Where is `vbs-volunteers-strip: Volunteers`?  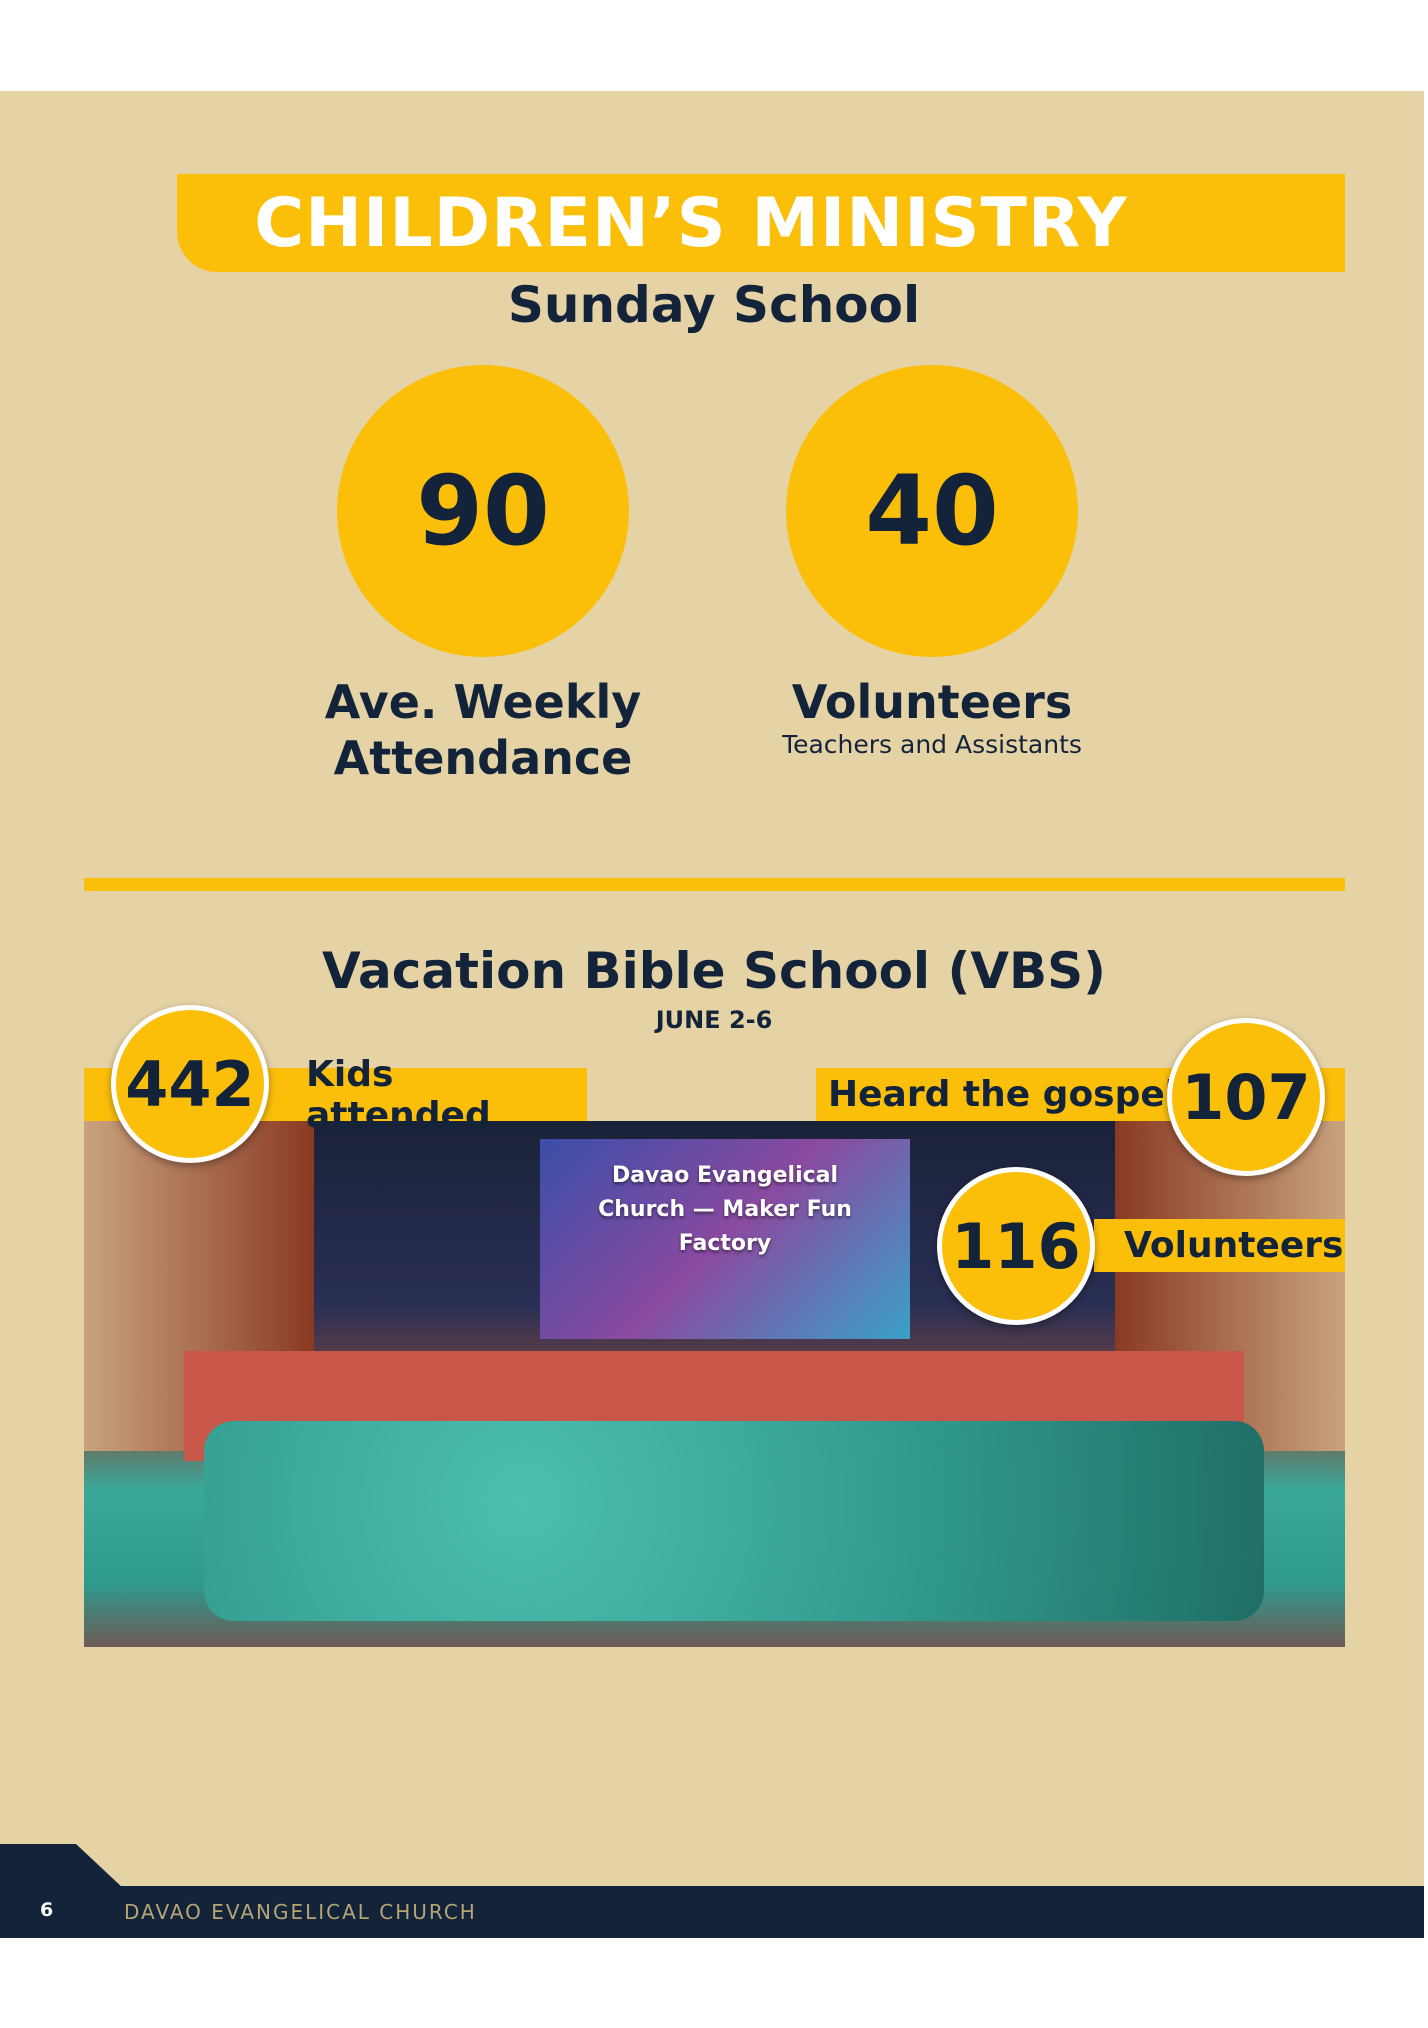 vbs-volunteers-strip: Volunteers is located at coordinates (1219, 1245).